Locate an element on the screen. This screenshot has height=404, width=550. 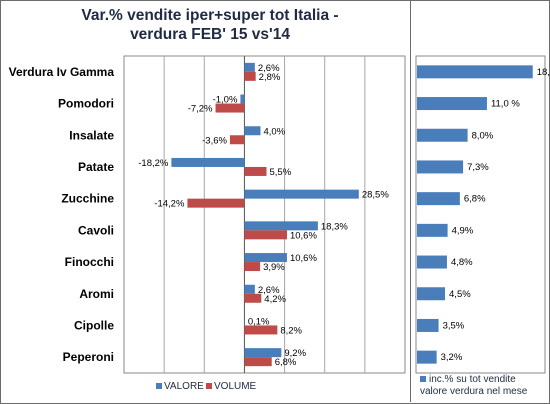
category-label: Pomodori is located at coordinates (86, 104).